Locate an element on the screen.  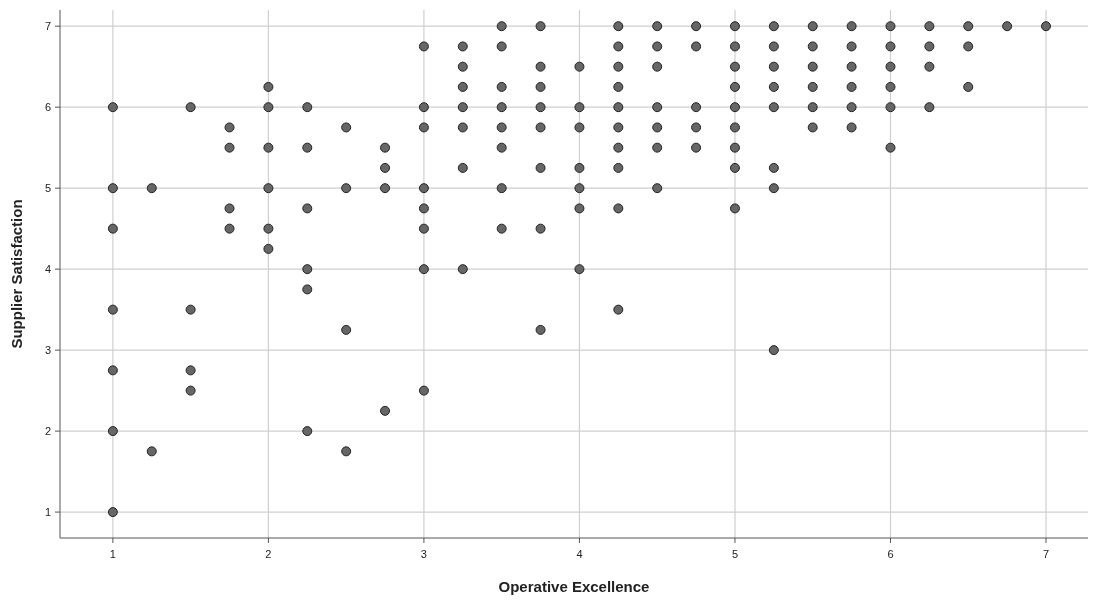
x-tick-label: 3 is located at coordinates (423, 554).